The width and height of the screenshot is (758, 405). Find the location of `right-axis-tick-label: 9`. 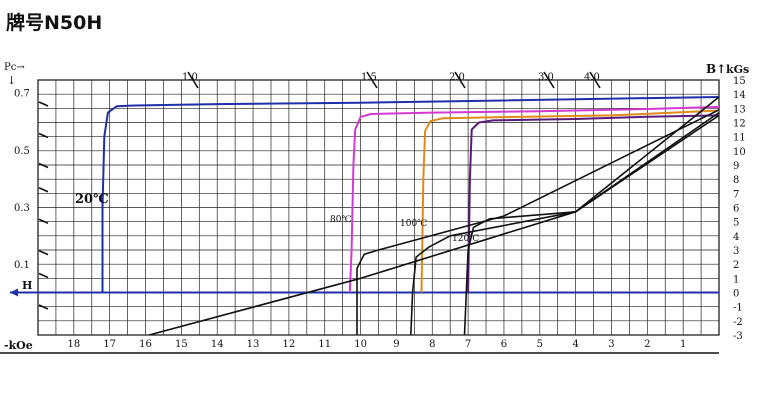

right-axis-tick-label: 9 is located at coordinates (736, 166).